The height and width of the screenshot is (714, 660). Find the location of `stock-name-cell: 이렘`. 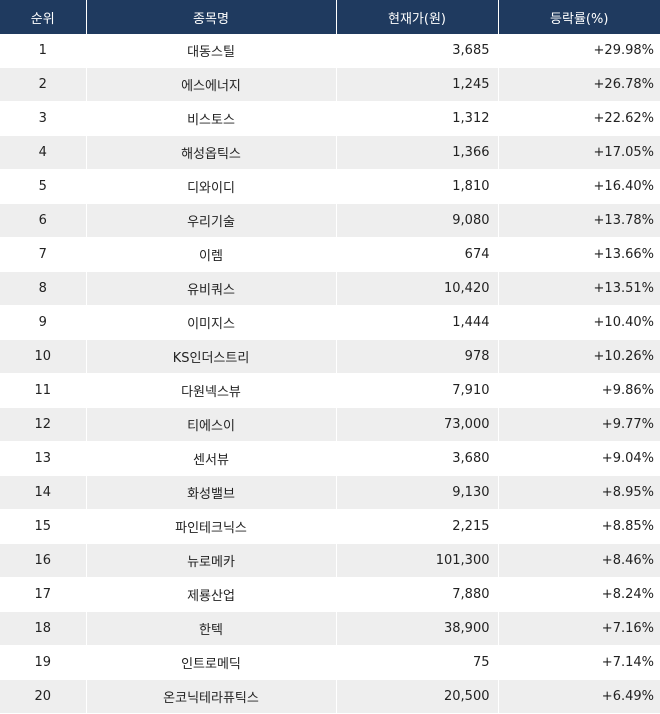

stock-name-cell: 이렘 is located at coordinates (211, 254).